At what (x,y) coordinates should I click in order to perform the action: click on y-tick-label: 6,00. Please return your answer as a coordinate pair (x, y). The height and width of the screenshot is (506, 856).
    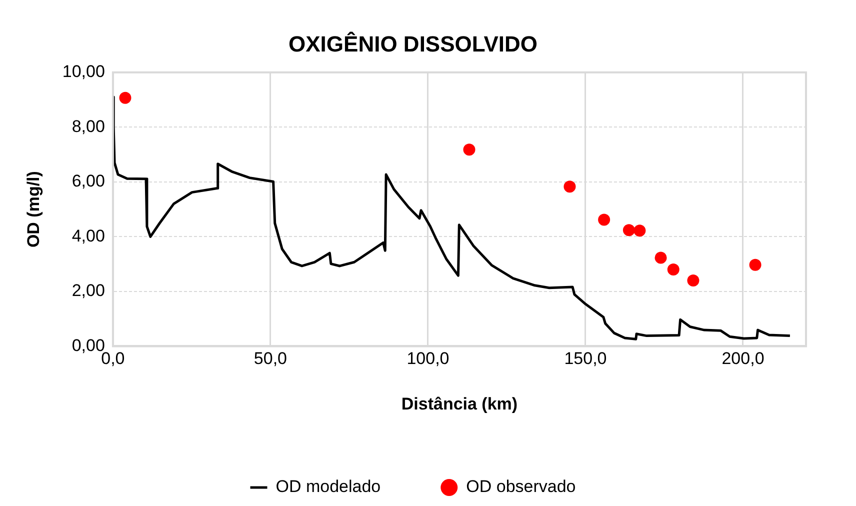
    Looking at the image, I should click on (88, 181).